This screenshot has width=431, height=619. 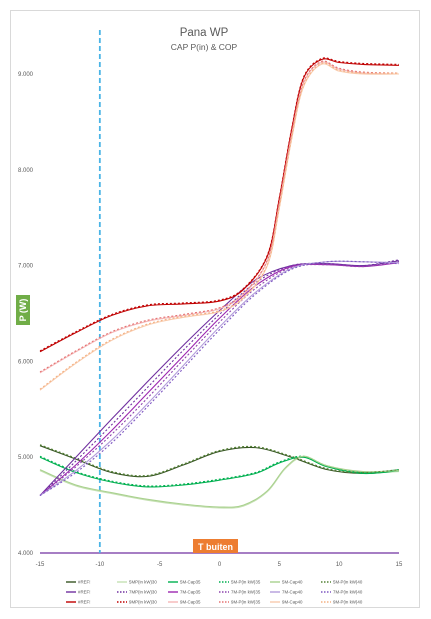 I want to click on x-tick-label: 5, so click(x=280, y=565).